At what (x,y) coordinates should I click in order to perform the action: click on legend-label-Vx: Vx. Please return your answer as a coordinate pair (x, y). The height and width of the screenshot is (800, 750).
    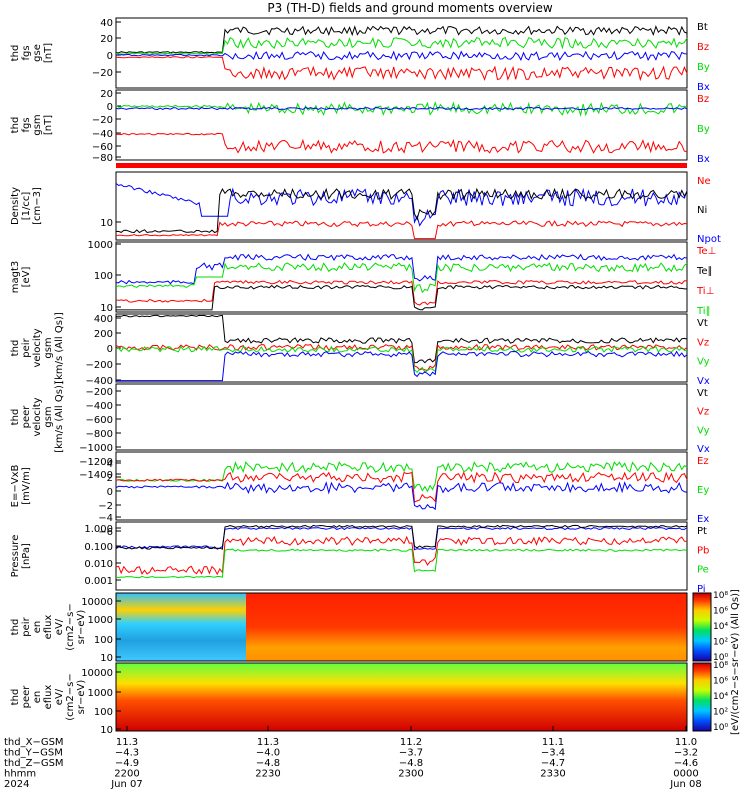
    Looking at the image, I should click on (703, 381).